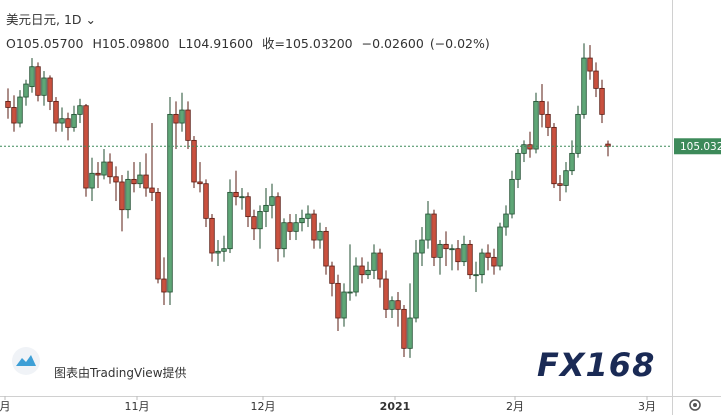 This screenshot has width=721, height=415. Describe the element at coordinates (695, 405) in the screenshot. I see `settings-icon` at that location.